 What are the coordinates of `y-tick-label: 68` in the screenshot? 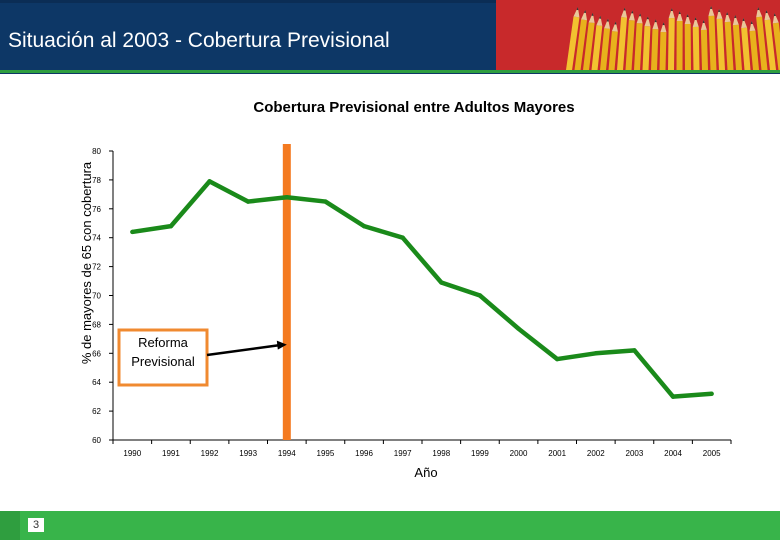 It's located at (96, 324).